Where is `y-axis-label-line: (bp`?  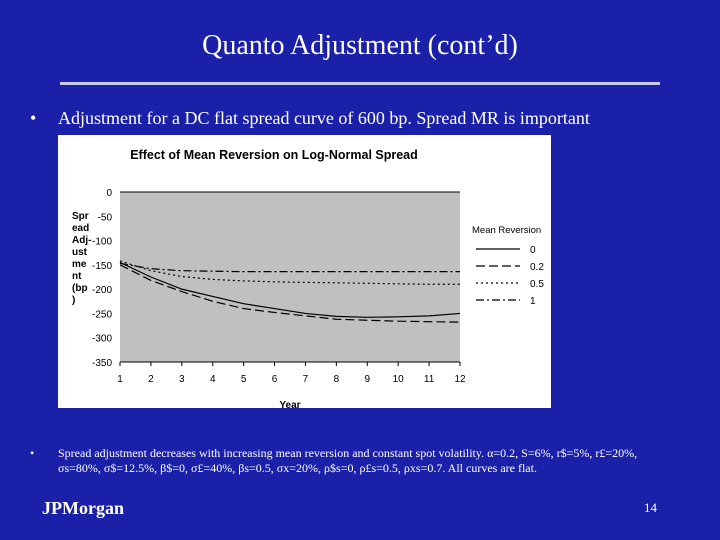
y-axis-label-line: (bp is located at coordinates (80, 288).